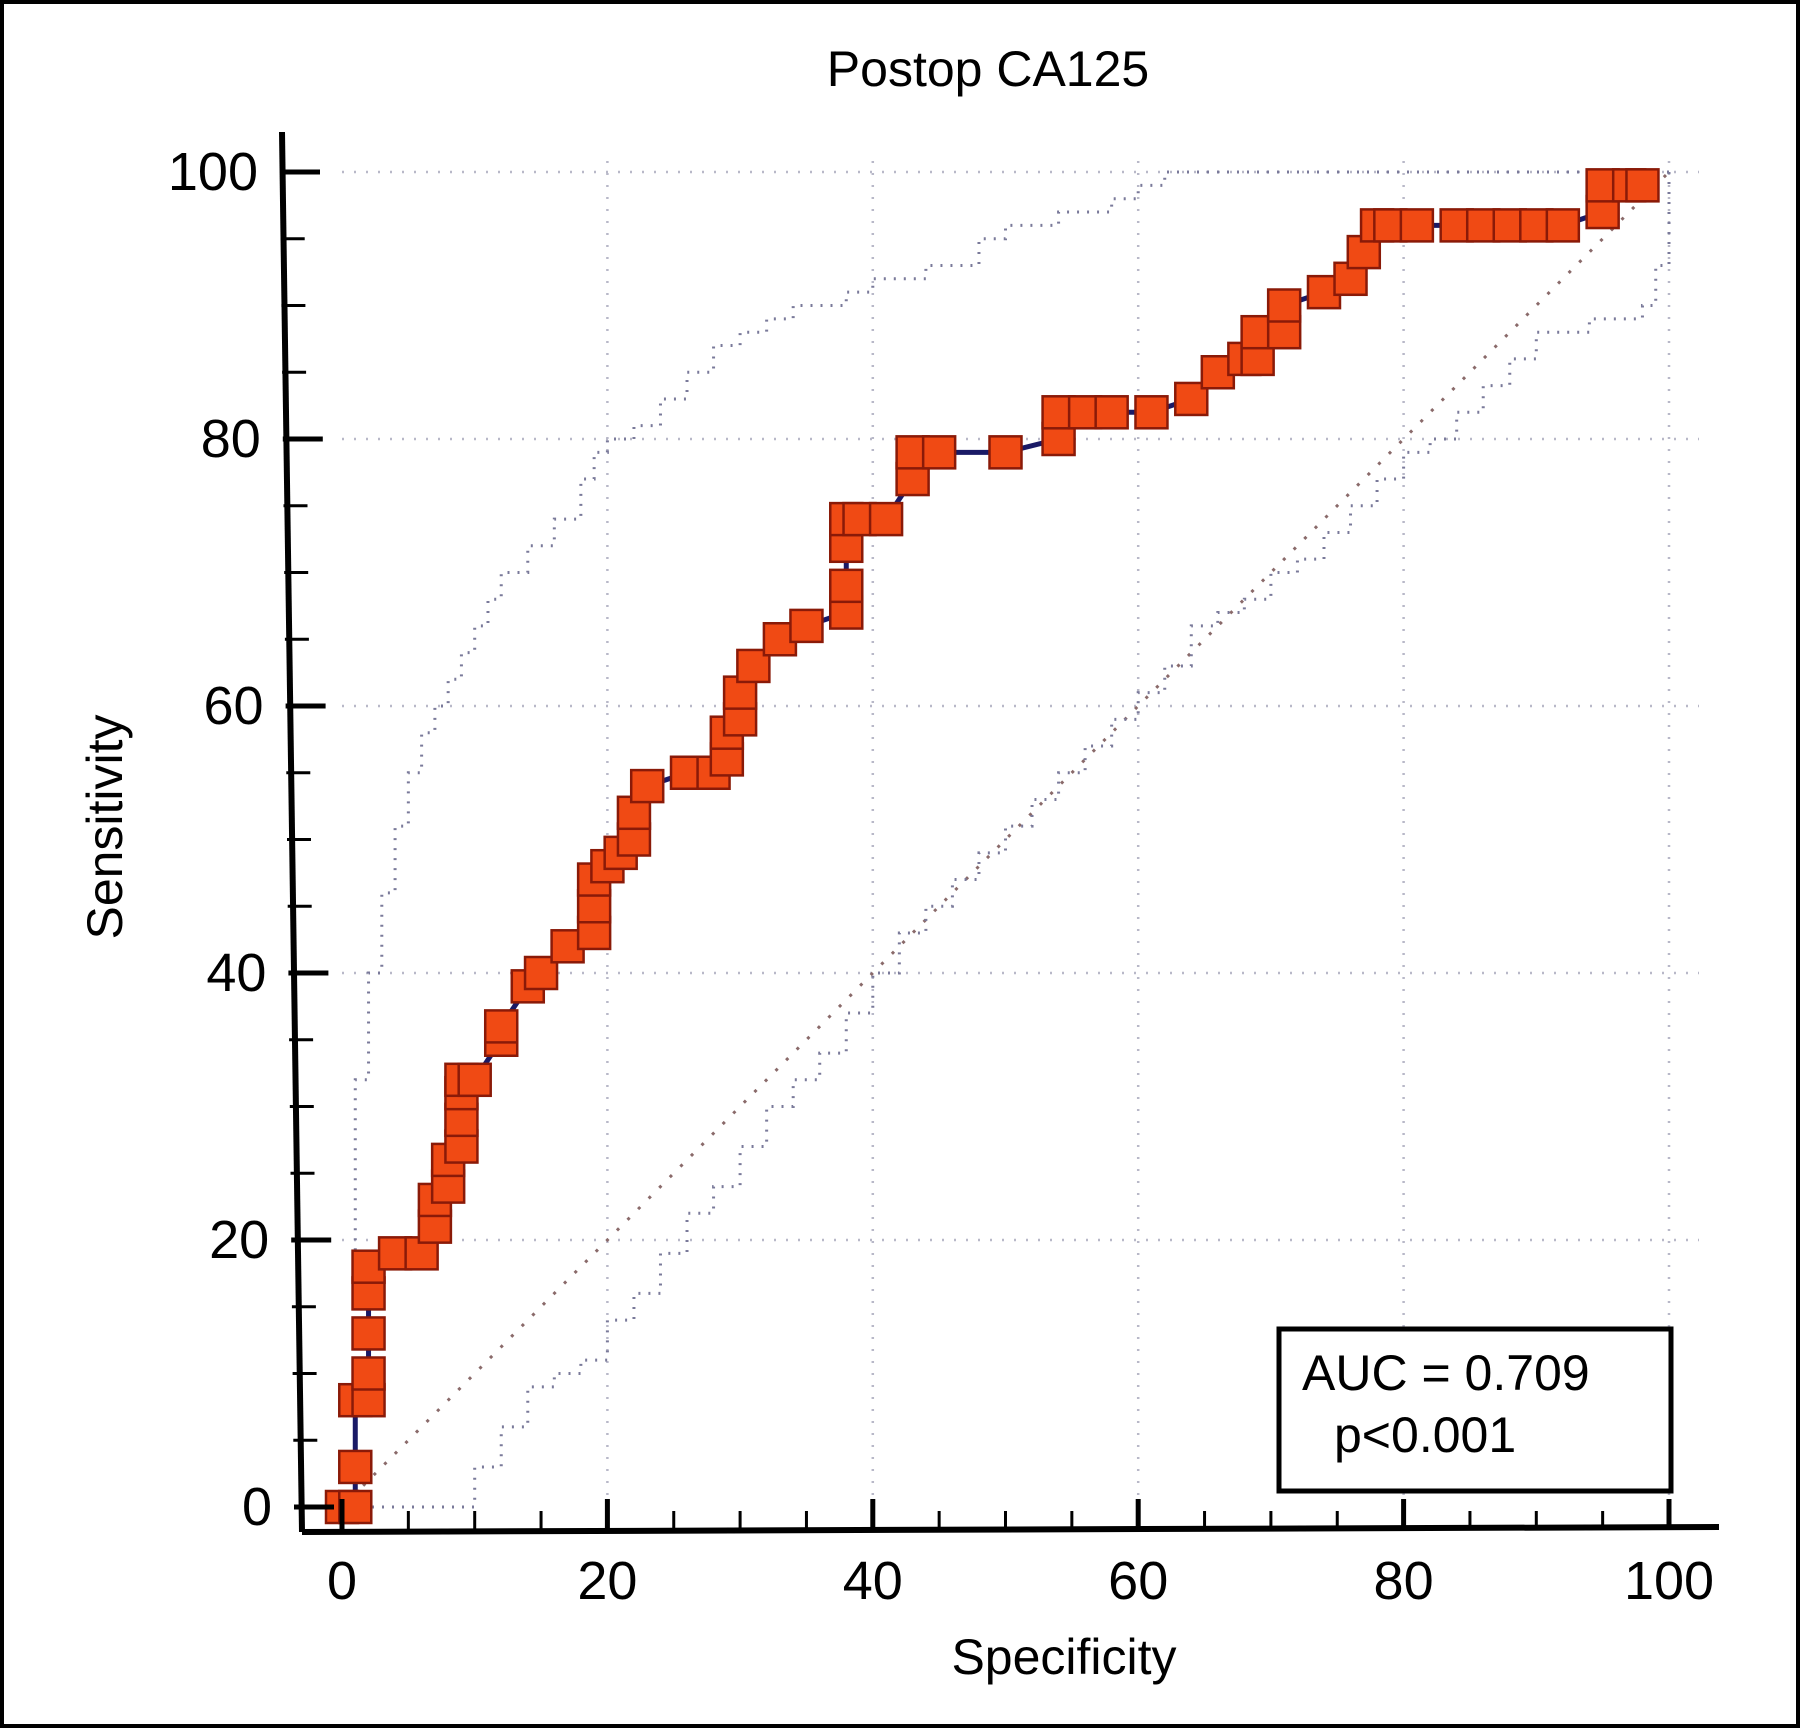 This screenshot has height=1728, width=1800. What do you see at coordinates (1425, 1435) in the screenshot?
I see `p-value: p<0.001` at bounding box center [1425, 1435].